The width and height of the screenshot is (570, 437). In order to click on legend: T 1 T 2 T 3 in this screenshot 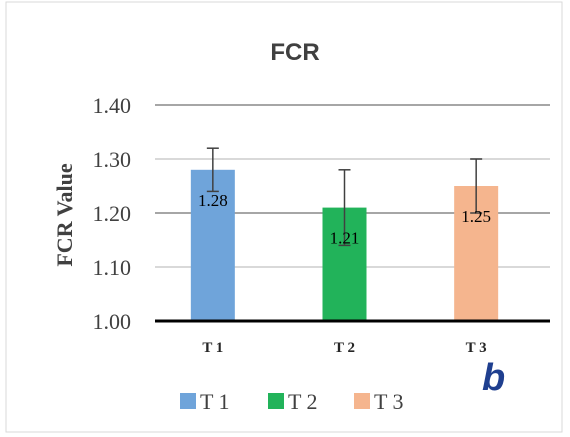, I will do `click(292, 401)`.